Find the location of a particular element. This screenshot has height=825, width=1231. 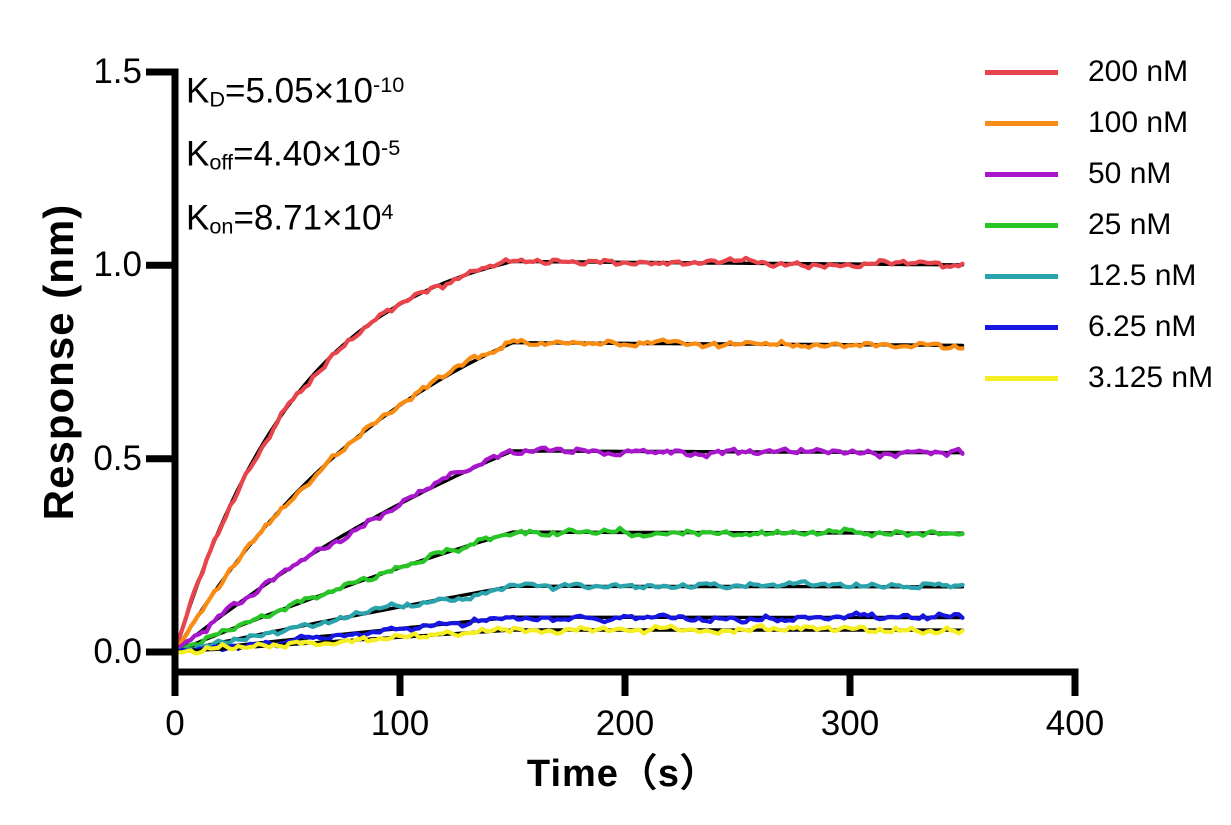

trace-25-nM is located at coordinates (568, 590).